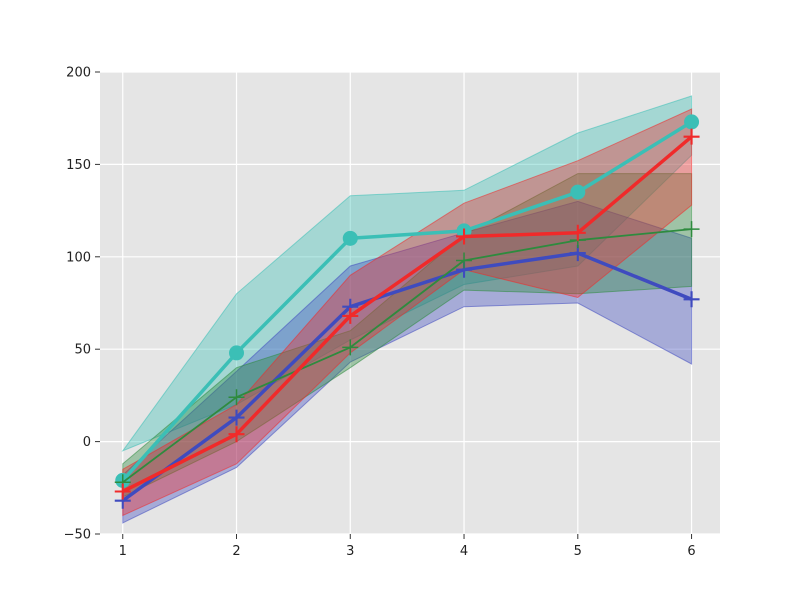 The height and width of the screenshot is (600, 800). What do you see at coordinates (78, 165) in the screenshot?
I see `y-tick-label: 150` at bounding box center [78, 165].